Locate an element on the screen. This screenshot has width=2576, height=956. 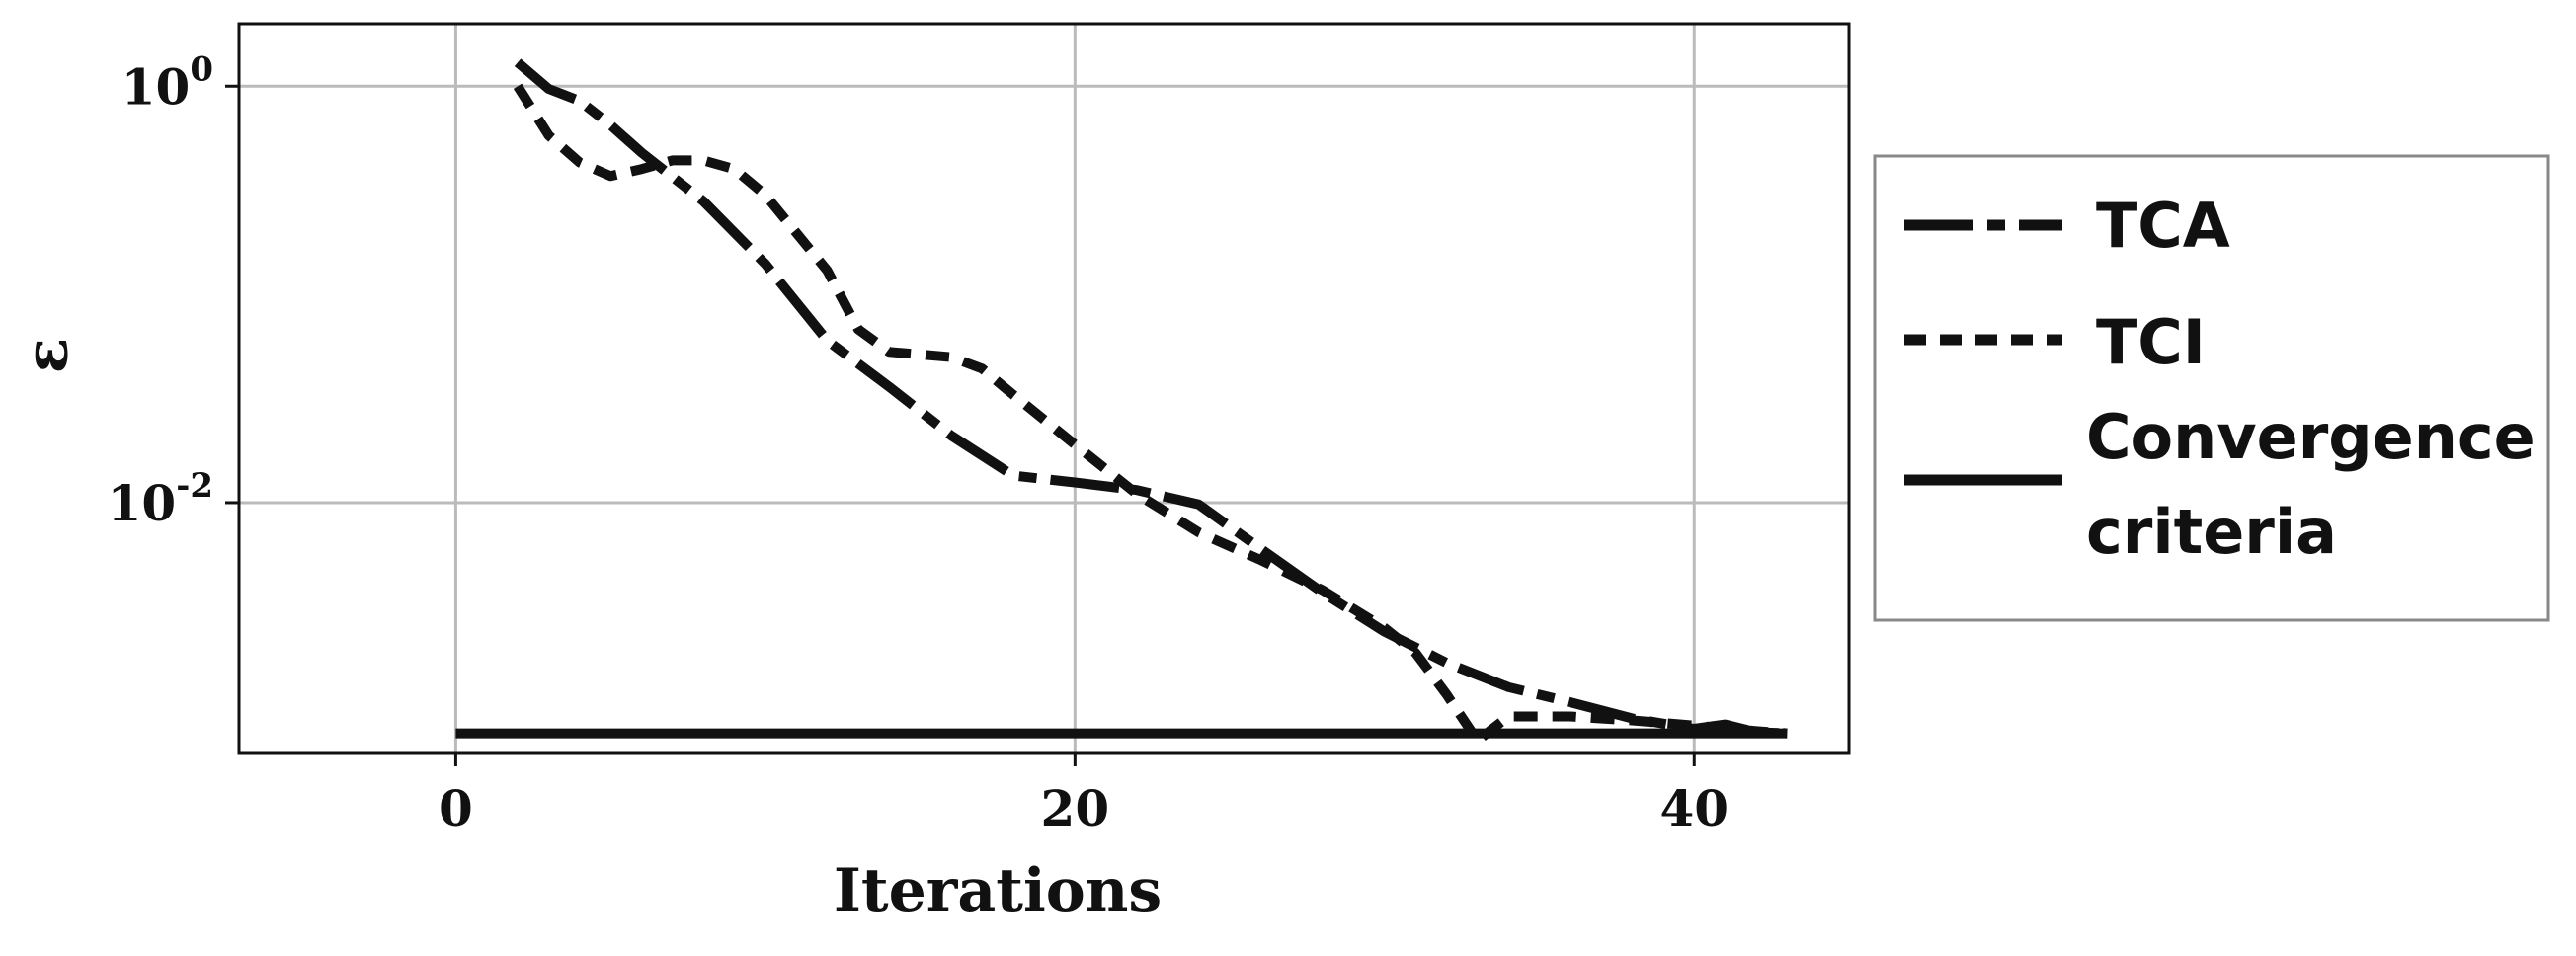
y-tick-base--2: 10 is located at coordinates (142, 503).